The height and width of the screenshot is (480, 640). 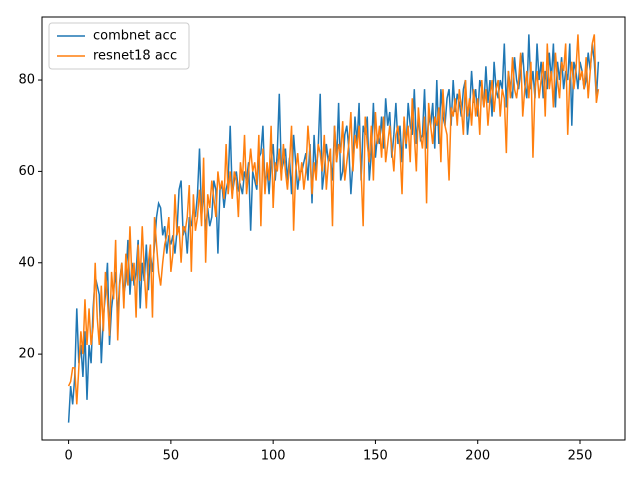 I want to click on y-tick-label: 40, so click(x=26, y=262).